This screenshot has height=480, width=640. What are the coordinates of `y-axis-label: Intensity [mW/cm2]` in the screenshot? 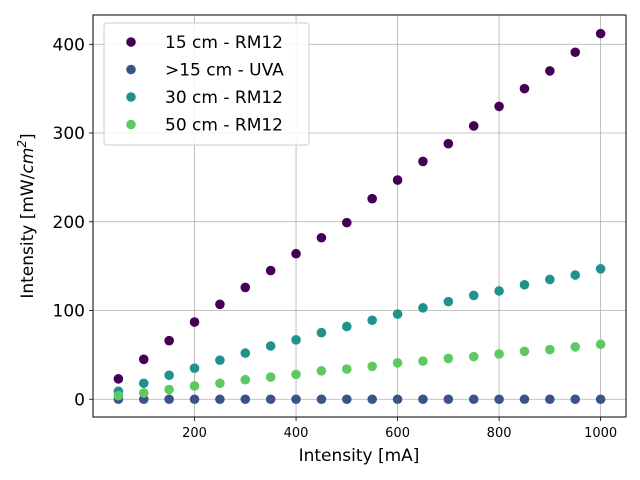 It's located at (26, 215).